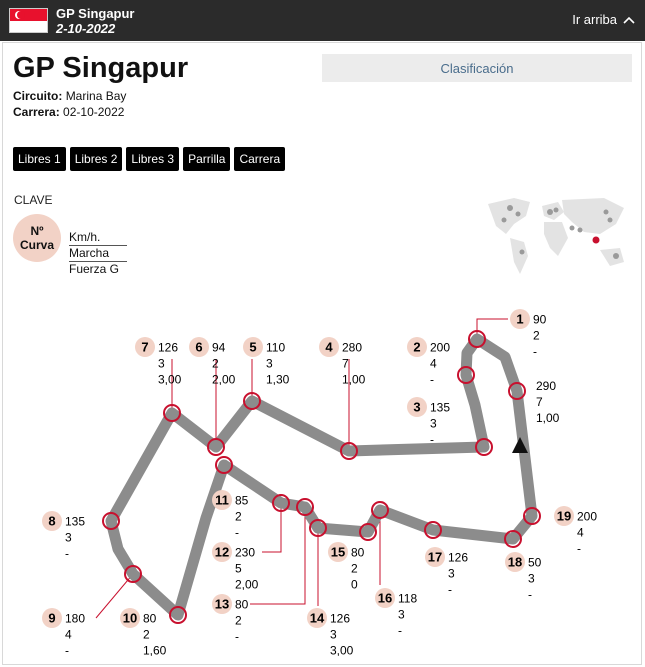 Image resolution: width=645 pixels, height=667 pixels. I want to click on scroll-top-button: Ir arriba, so click(603, 19).